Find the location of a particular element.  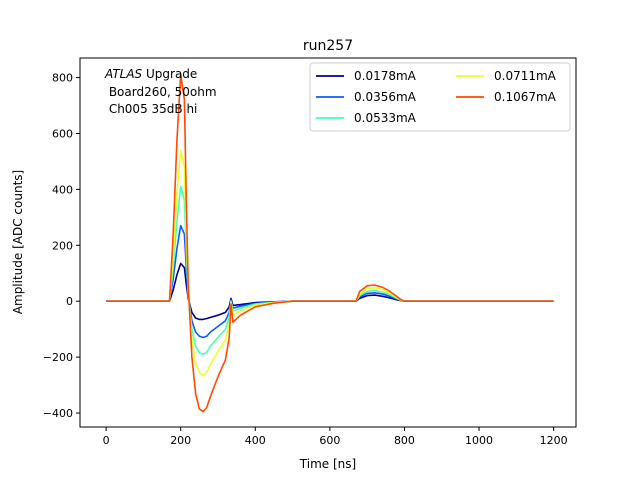

y-tick-label: −200 is located at coordinates (58, 357).